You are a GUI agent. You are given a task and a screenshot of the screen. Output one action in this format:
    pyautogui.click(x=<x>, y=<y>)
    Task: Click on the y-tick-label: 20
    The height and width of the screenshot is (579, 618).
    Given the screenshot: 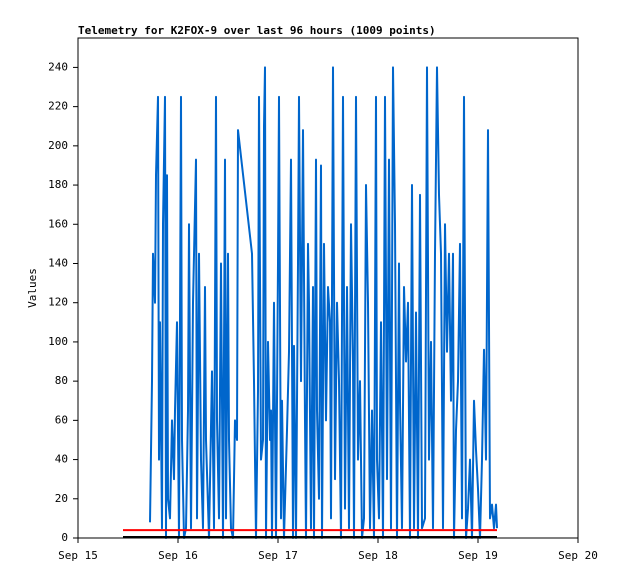 What is the action you would take?
    pyautogui.click(x=61, y=498)
    